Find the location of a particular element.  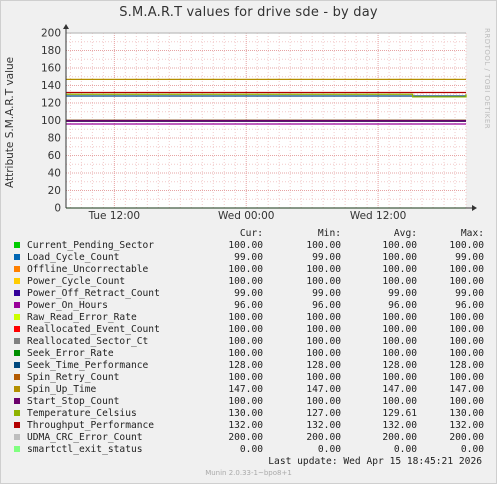

legend-max-value: 147.00 is located at coordinates (466, 389).